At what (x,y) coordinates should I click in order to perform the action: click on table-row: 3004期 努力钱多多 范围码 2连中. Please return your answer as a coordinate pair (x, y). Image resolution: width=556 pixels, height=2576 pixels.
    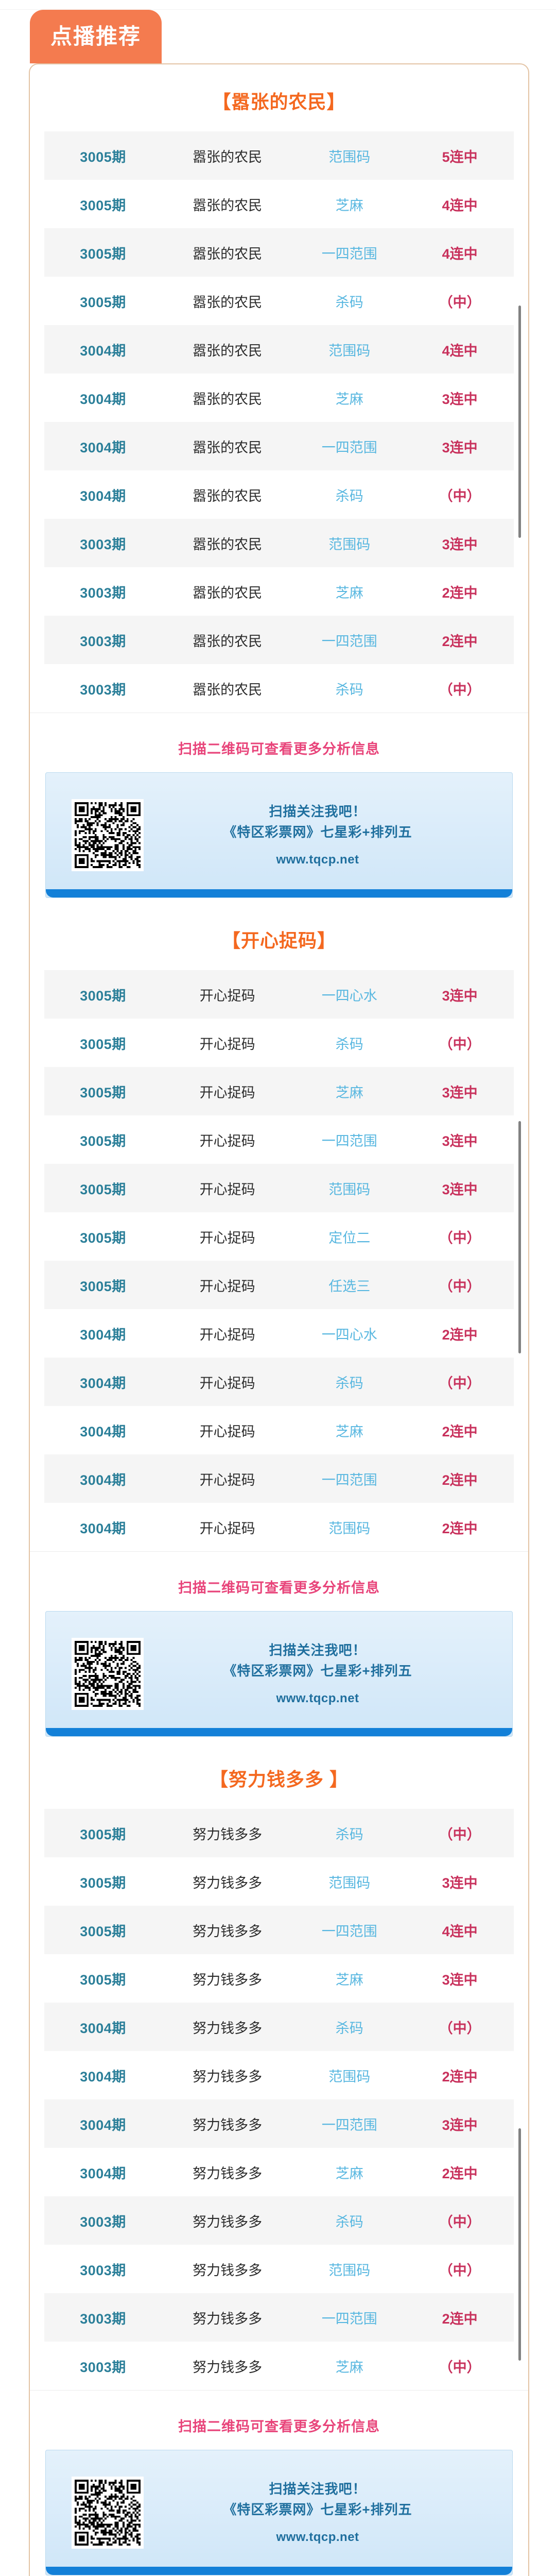
    Looking at the image, I should click on (279, 2075).